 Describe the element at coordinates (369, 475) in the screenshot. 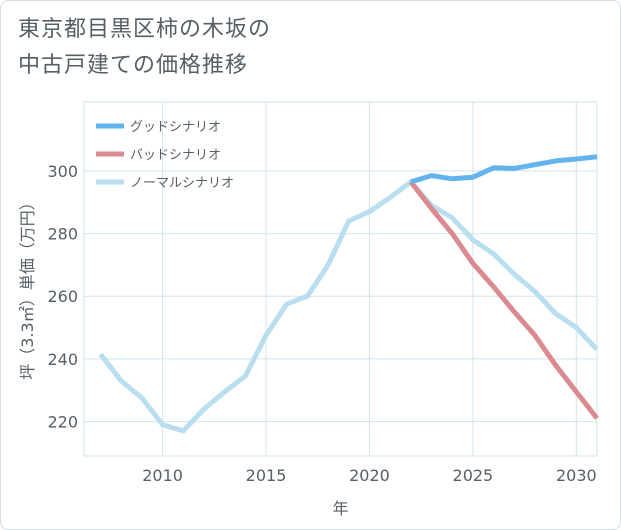

I see `x-tick-label: 2020` at that location.